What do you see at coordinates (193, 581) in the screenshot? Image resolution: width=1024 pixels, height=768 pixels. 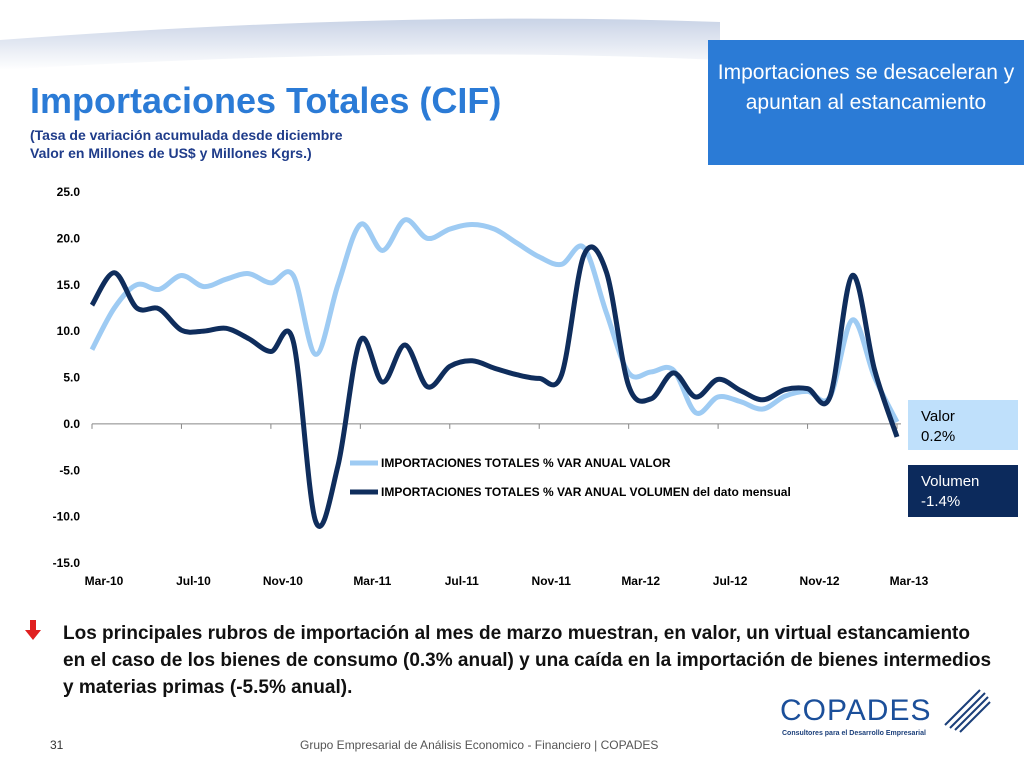 I see `x-tick-label: Jul-10` at bounding box center [193, 581].